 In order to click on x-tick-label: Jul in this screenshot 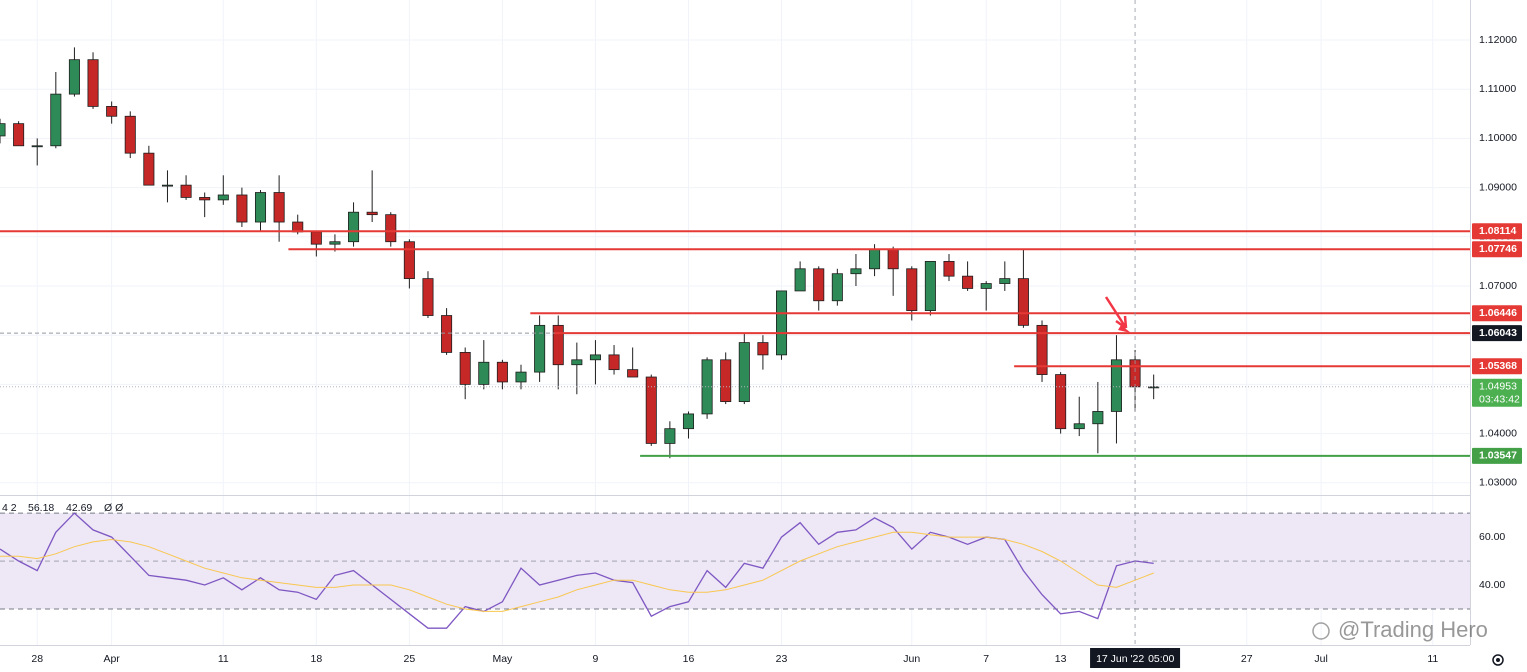, I will do `click(1320, 659)`.